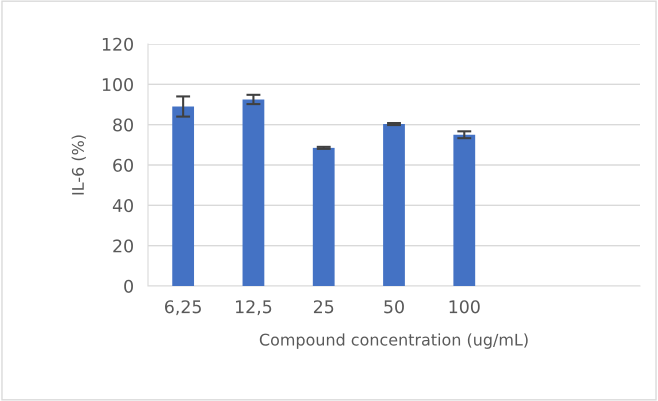 This screenshot has width=658, height=401. Describe the element at coordinates (117, 44) in the screenshot. I see `y-tick-label: 120` at that location.